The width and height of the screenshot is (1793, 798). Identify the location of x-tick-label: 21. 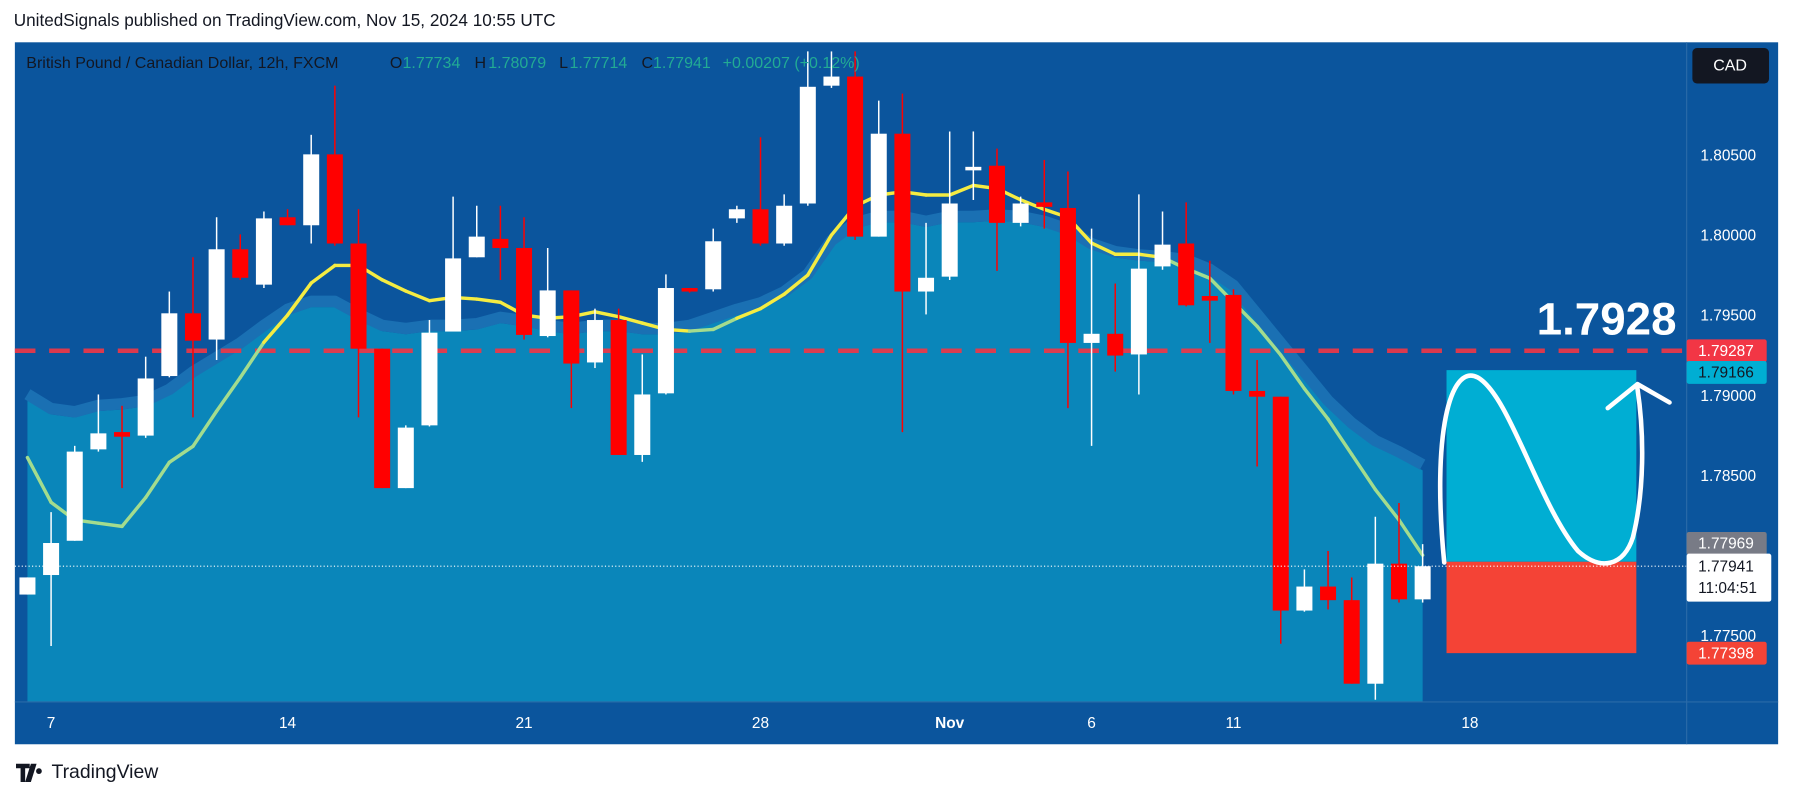
(523, 723).